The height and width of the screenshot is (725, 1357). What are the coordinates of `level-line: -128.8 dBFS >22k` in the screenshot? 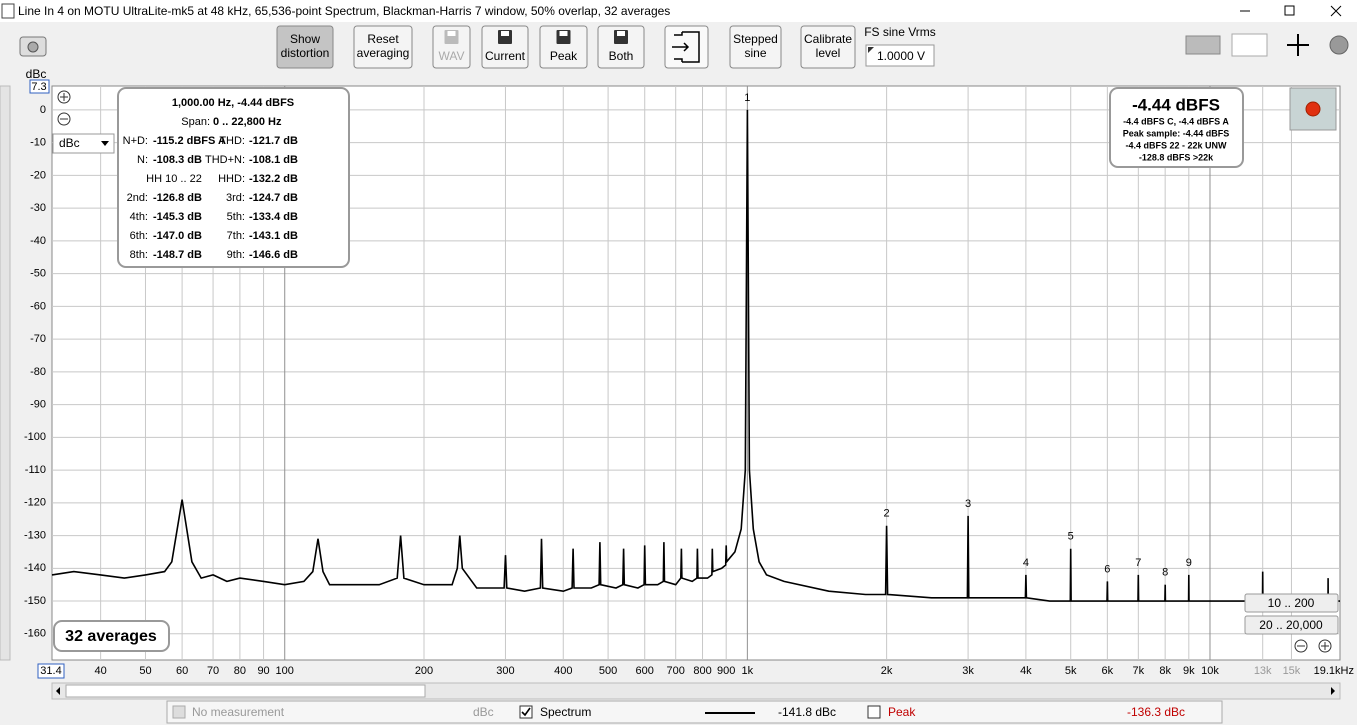 It's located at (1176, 157).